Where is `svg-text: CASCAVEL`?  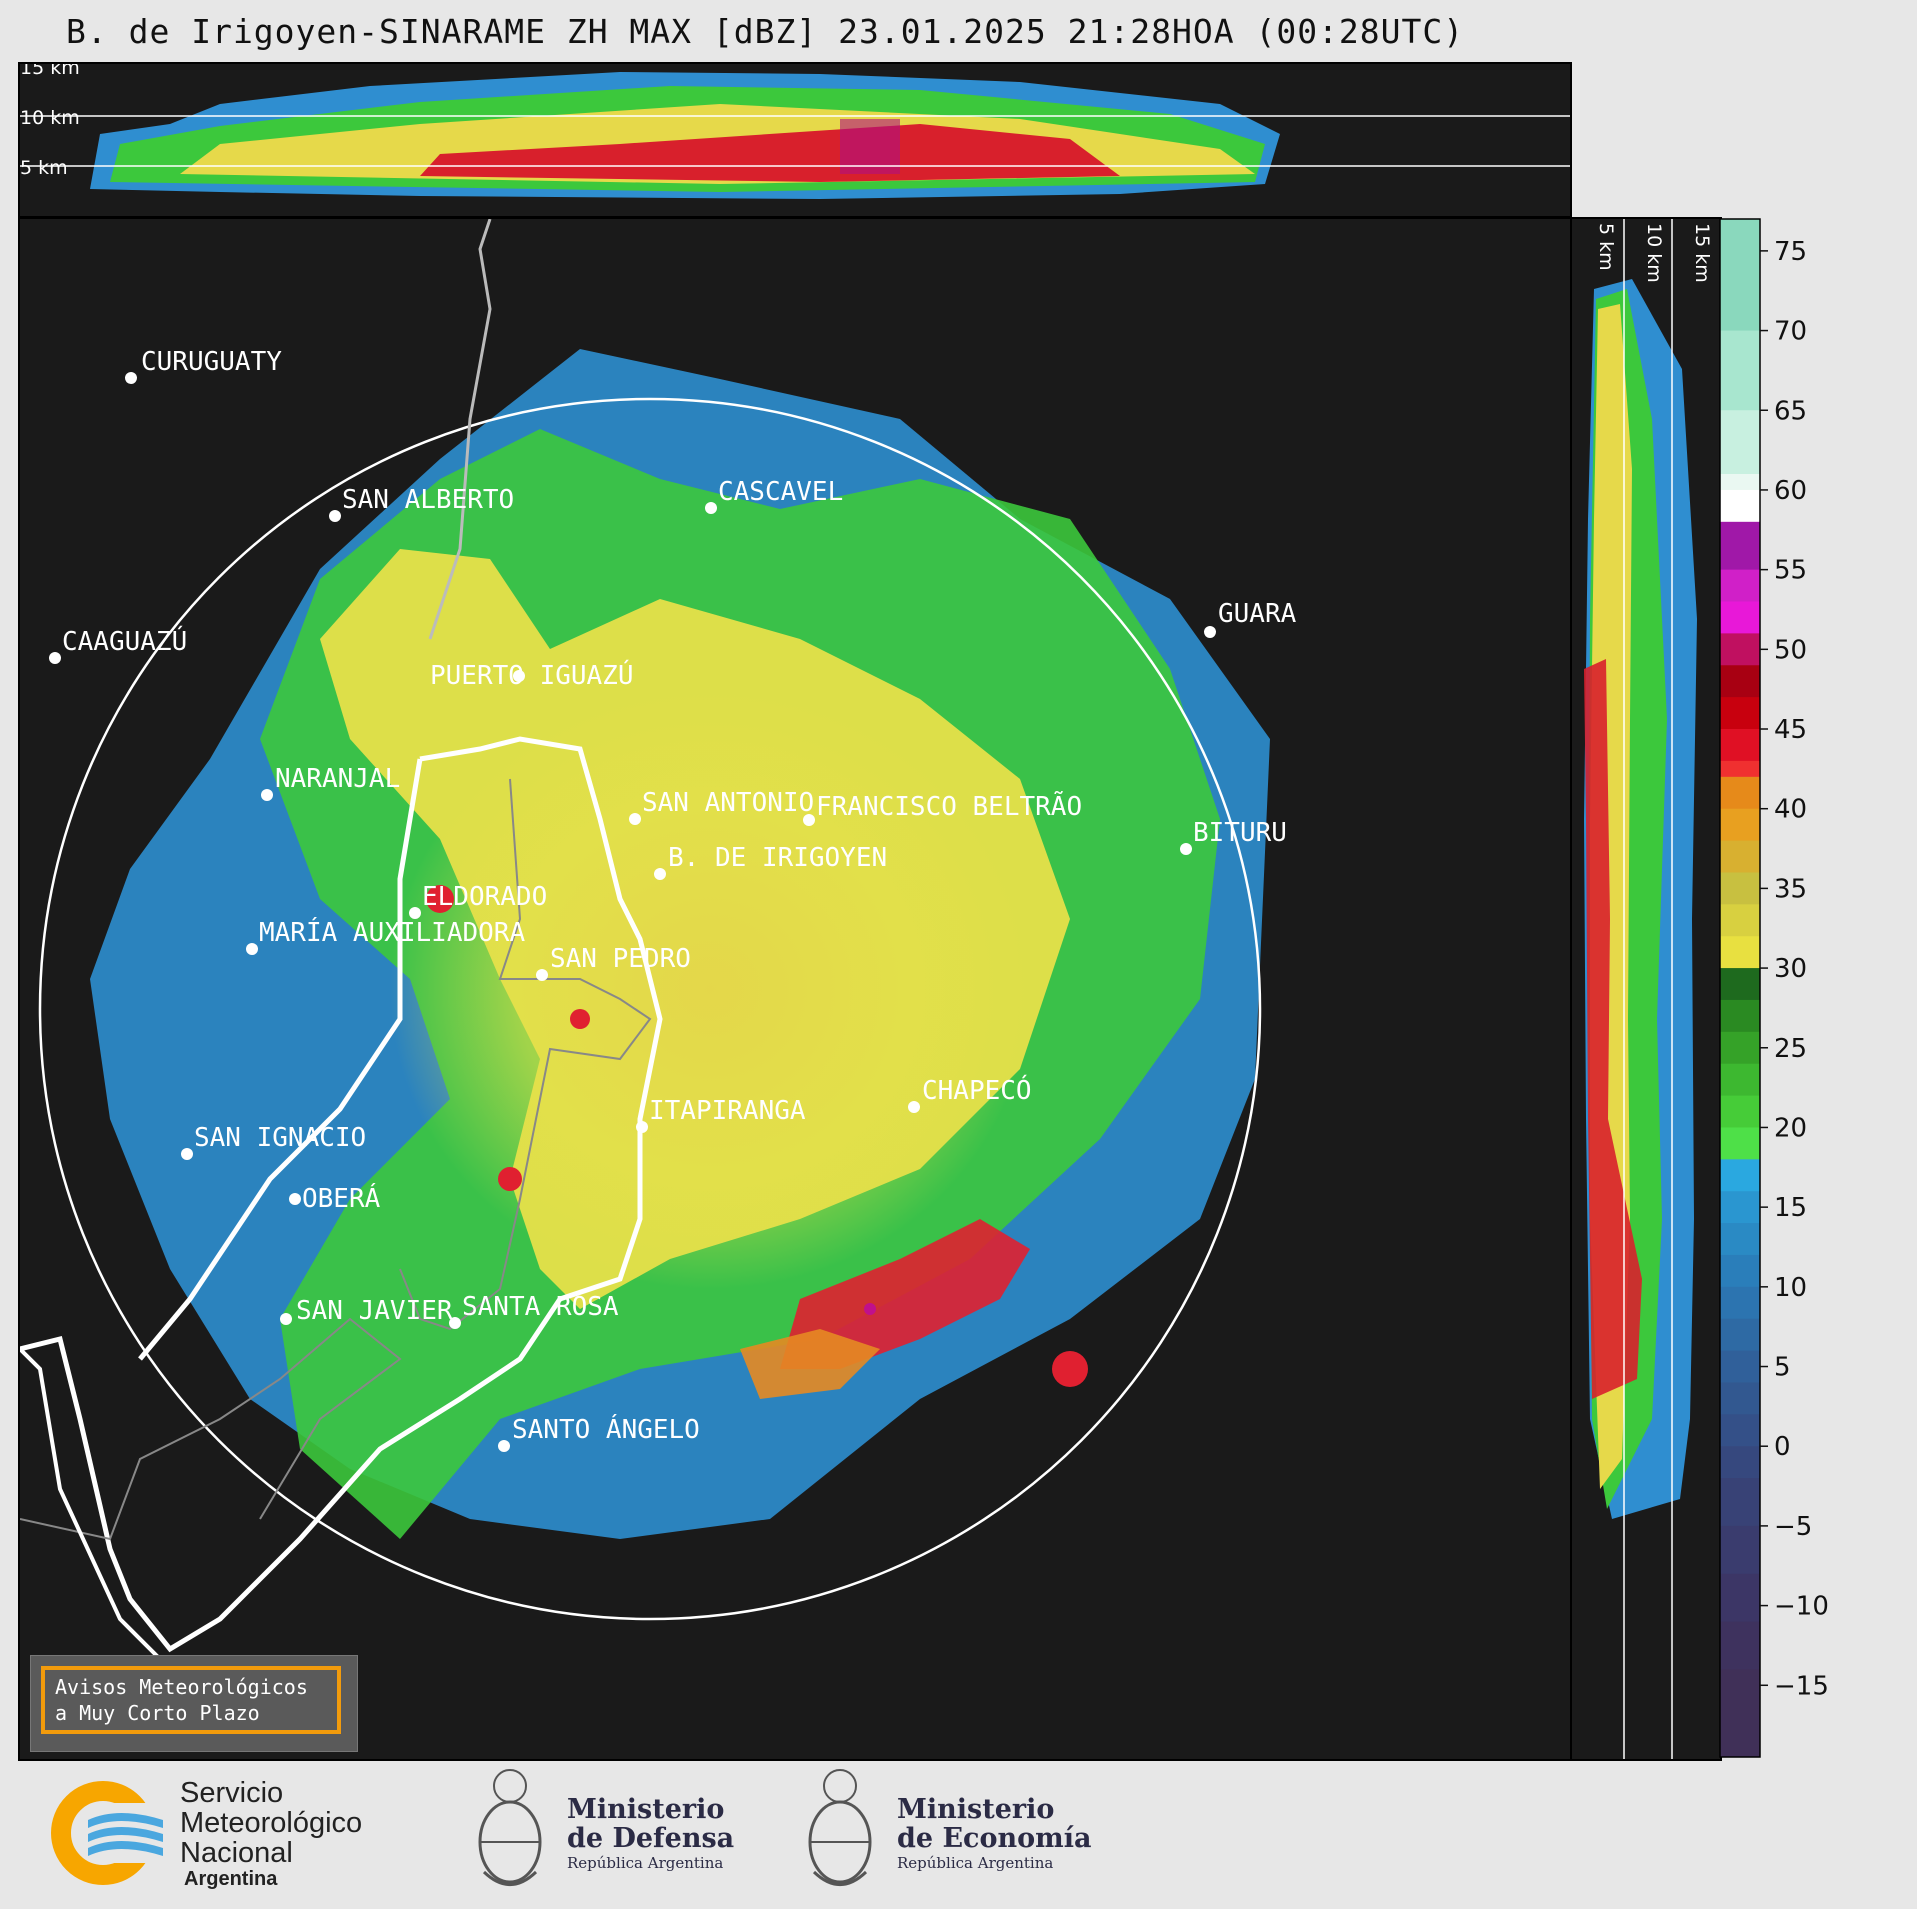 svg-text: CASCAVEL is located at coordinates (780, 492).